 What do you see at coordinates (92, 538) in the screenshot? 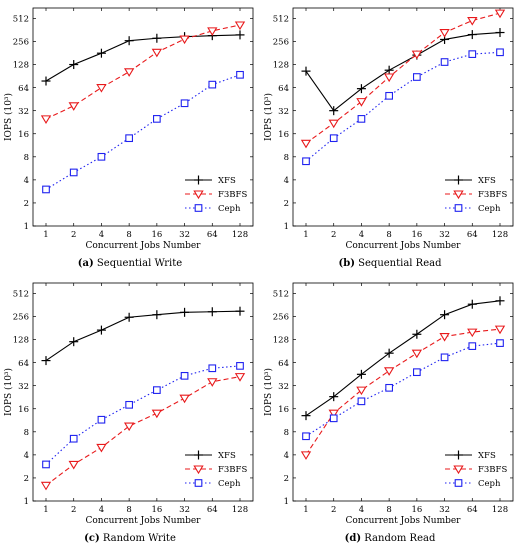
I see `caption-label: (c)` at bounding box center [92, 538].